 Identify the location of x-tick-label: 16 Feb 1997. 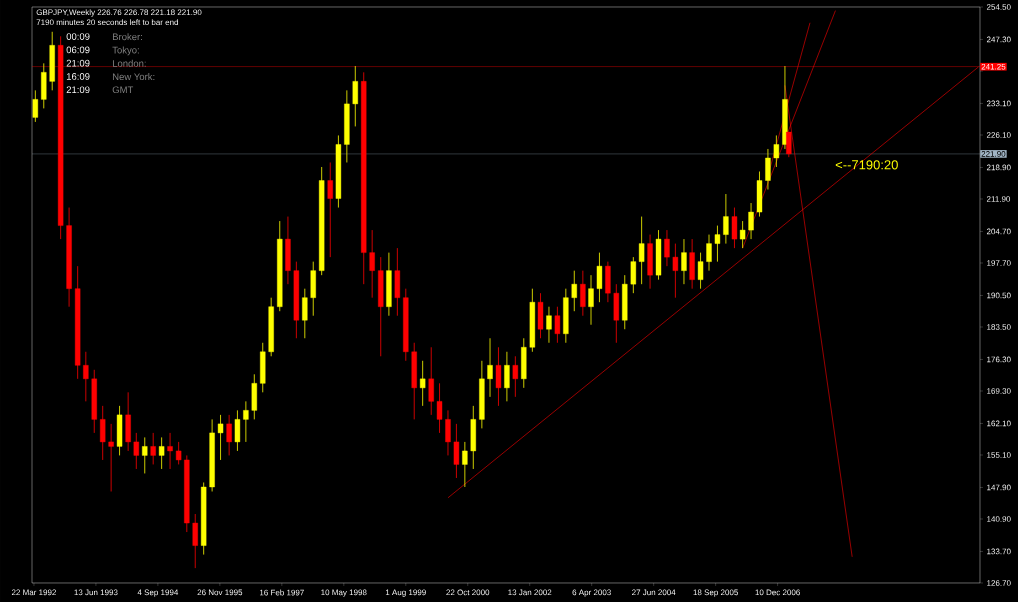
(281, 592).